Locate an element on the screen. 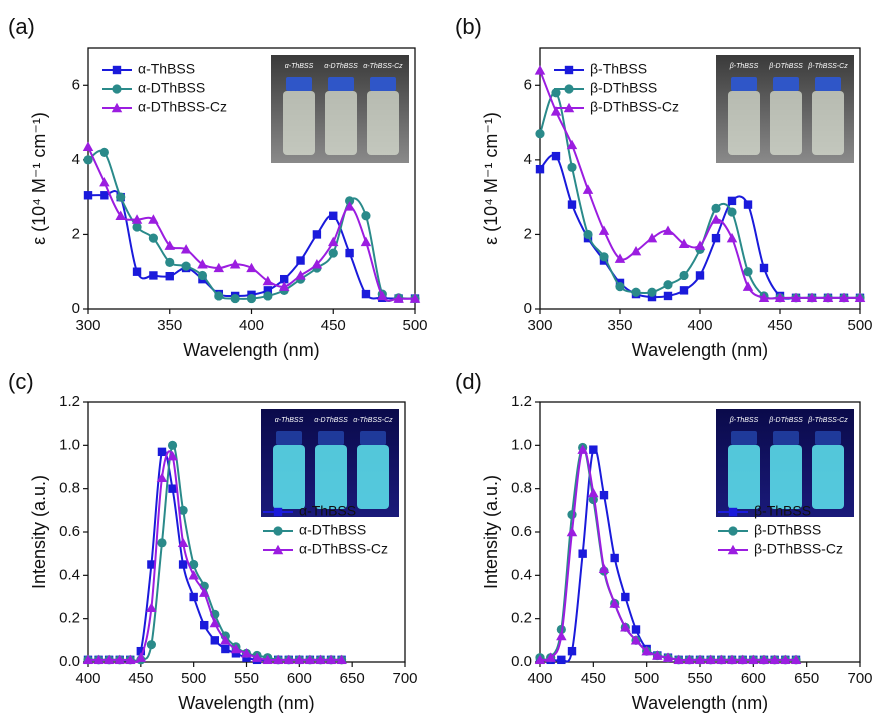  y-tick-label: 4 is located at coordinates (76, 159).